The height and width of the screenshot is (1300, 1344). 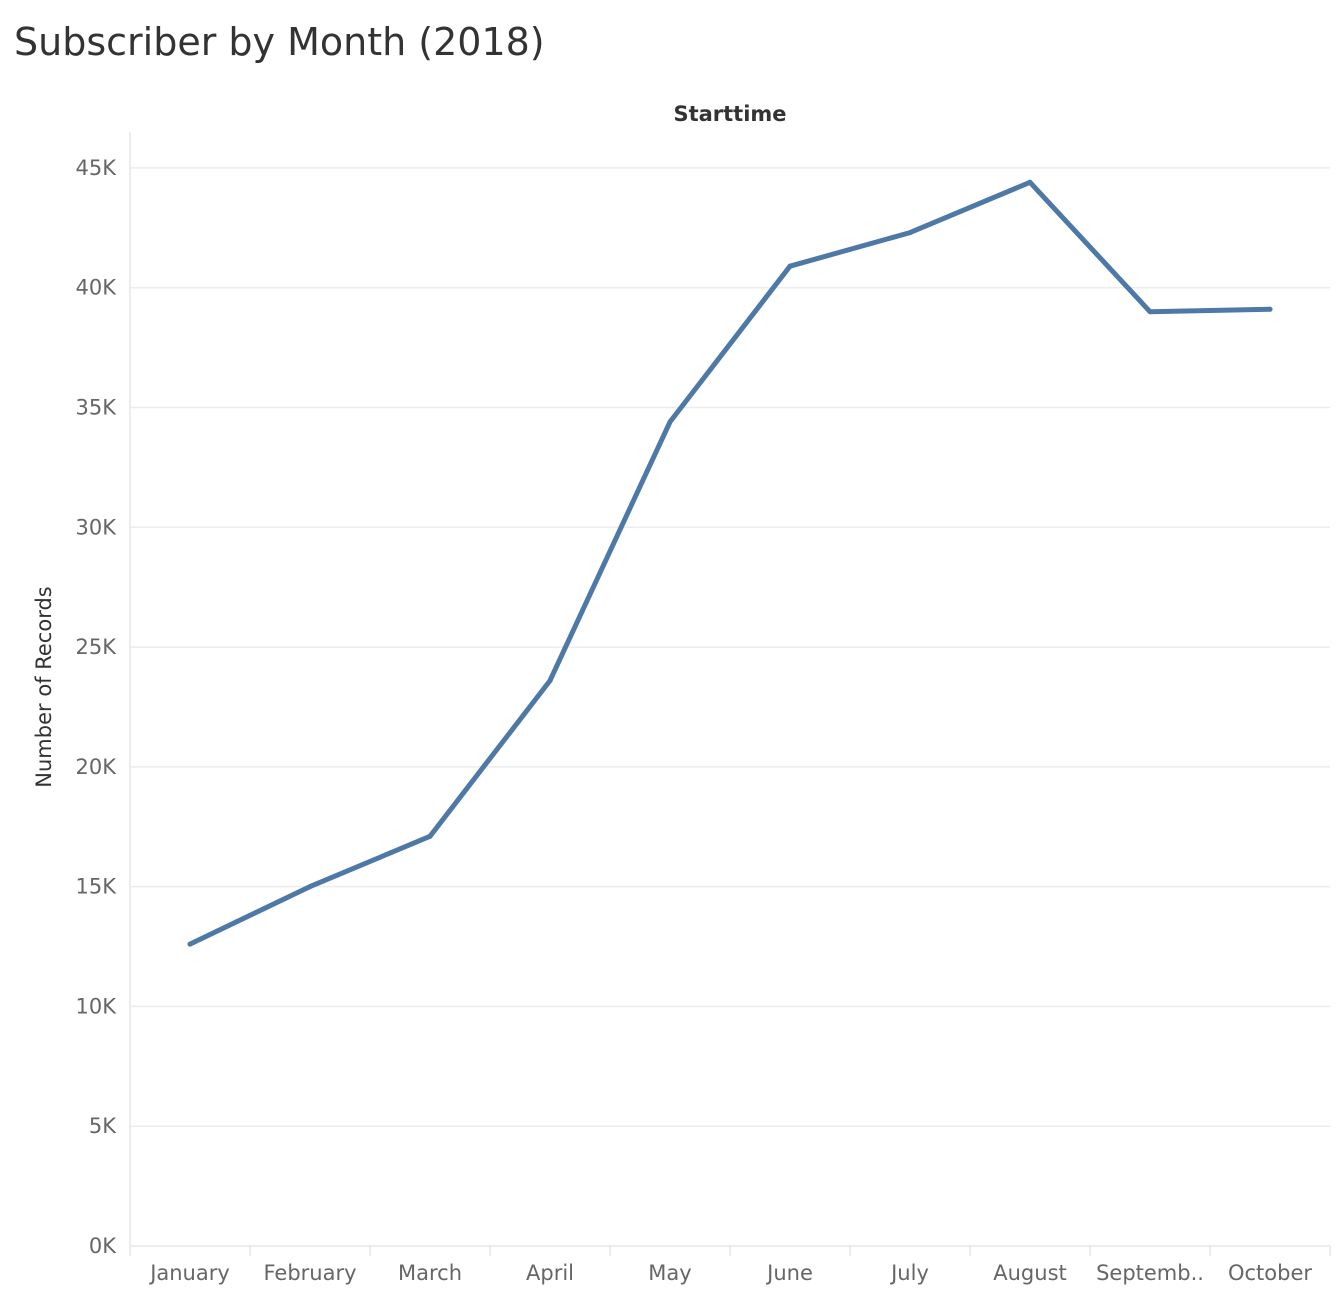 What do you see at coordinates (97, 767) in the screenshot?
I see `y-tick-label: 20K` at bounding box center [97, 767].